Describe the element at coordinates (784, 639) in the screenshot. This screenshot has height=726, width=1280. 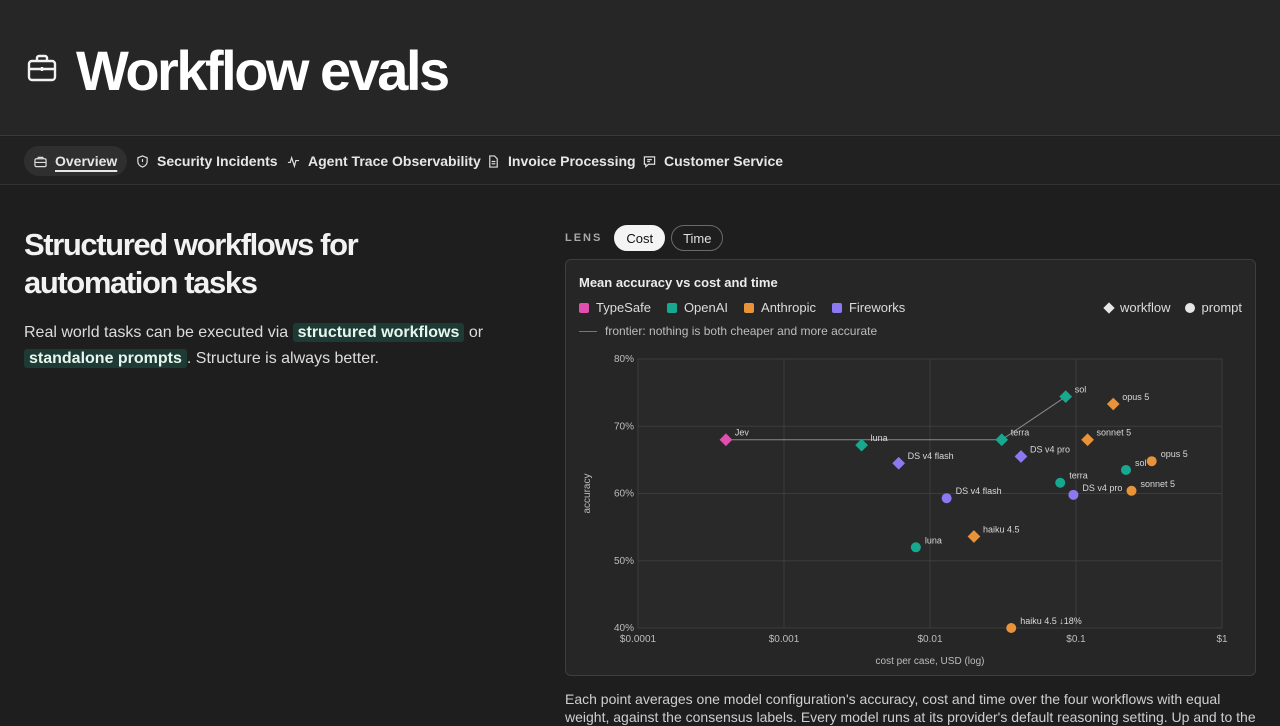
I see `x-tick-label: $0.001` at that location.